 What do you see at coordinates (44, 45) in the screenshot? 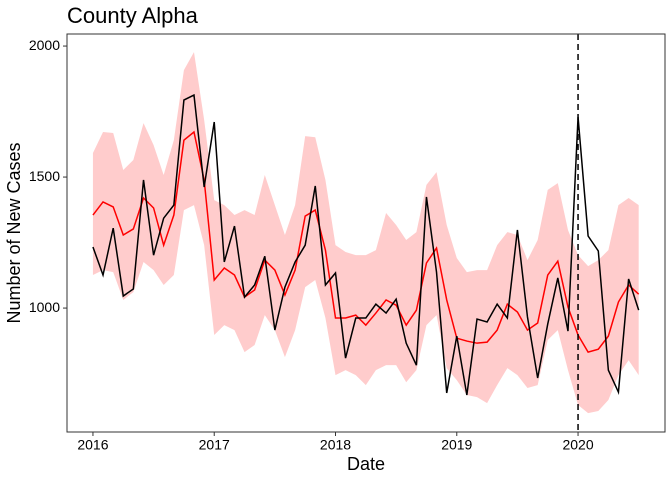
I see `y-tick-label: 2000` at bounding box center [44, 45].